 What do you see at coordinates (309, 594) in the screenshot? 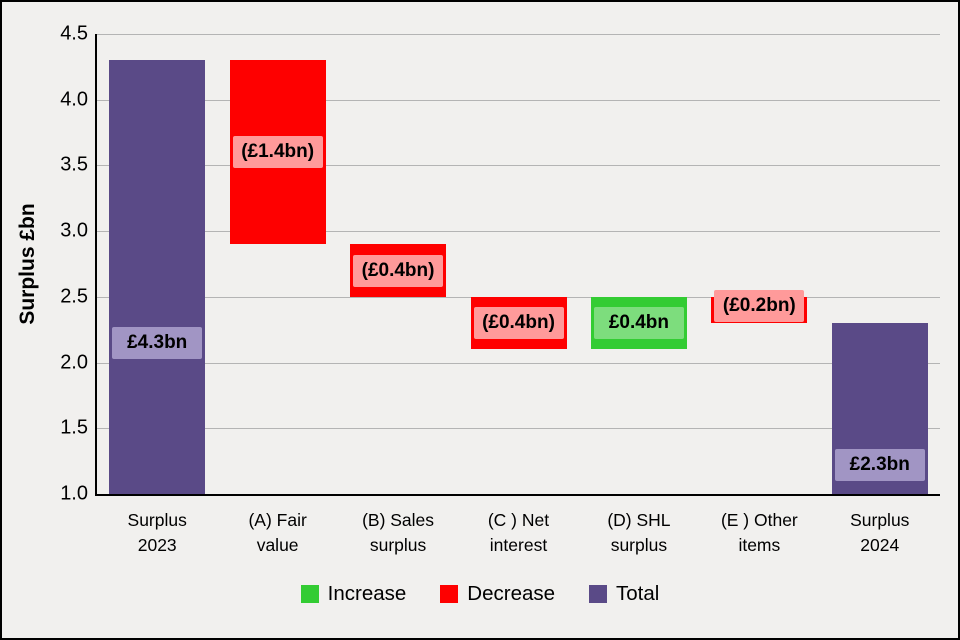
I see `legend-swatch-increase` at bounding box center [309, 594].